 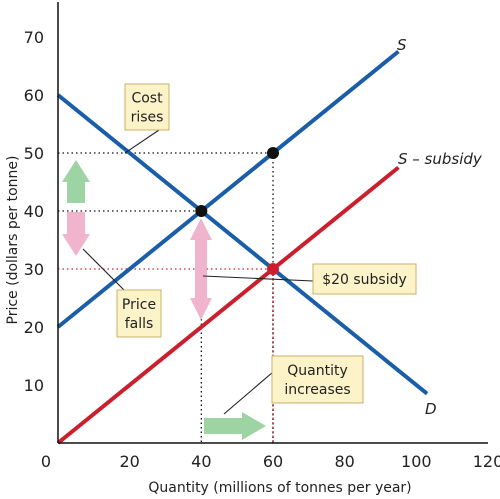 What do you see at coordinates (248, 393) in the screenshot?
I see `quantity-increases-leader` at bounding box center [248, 393].